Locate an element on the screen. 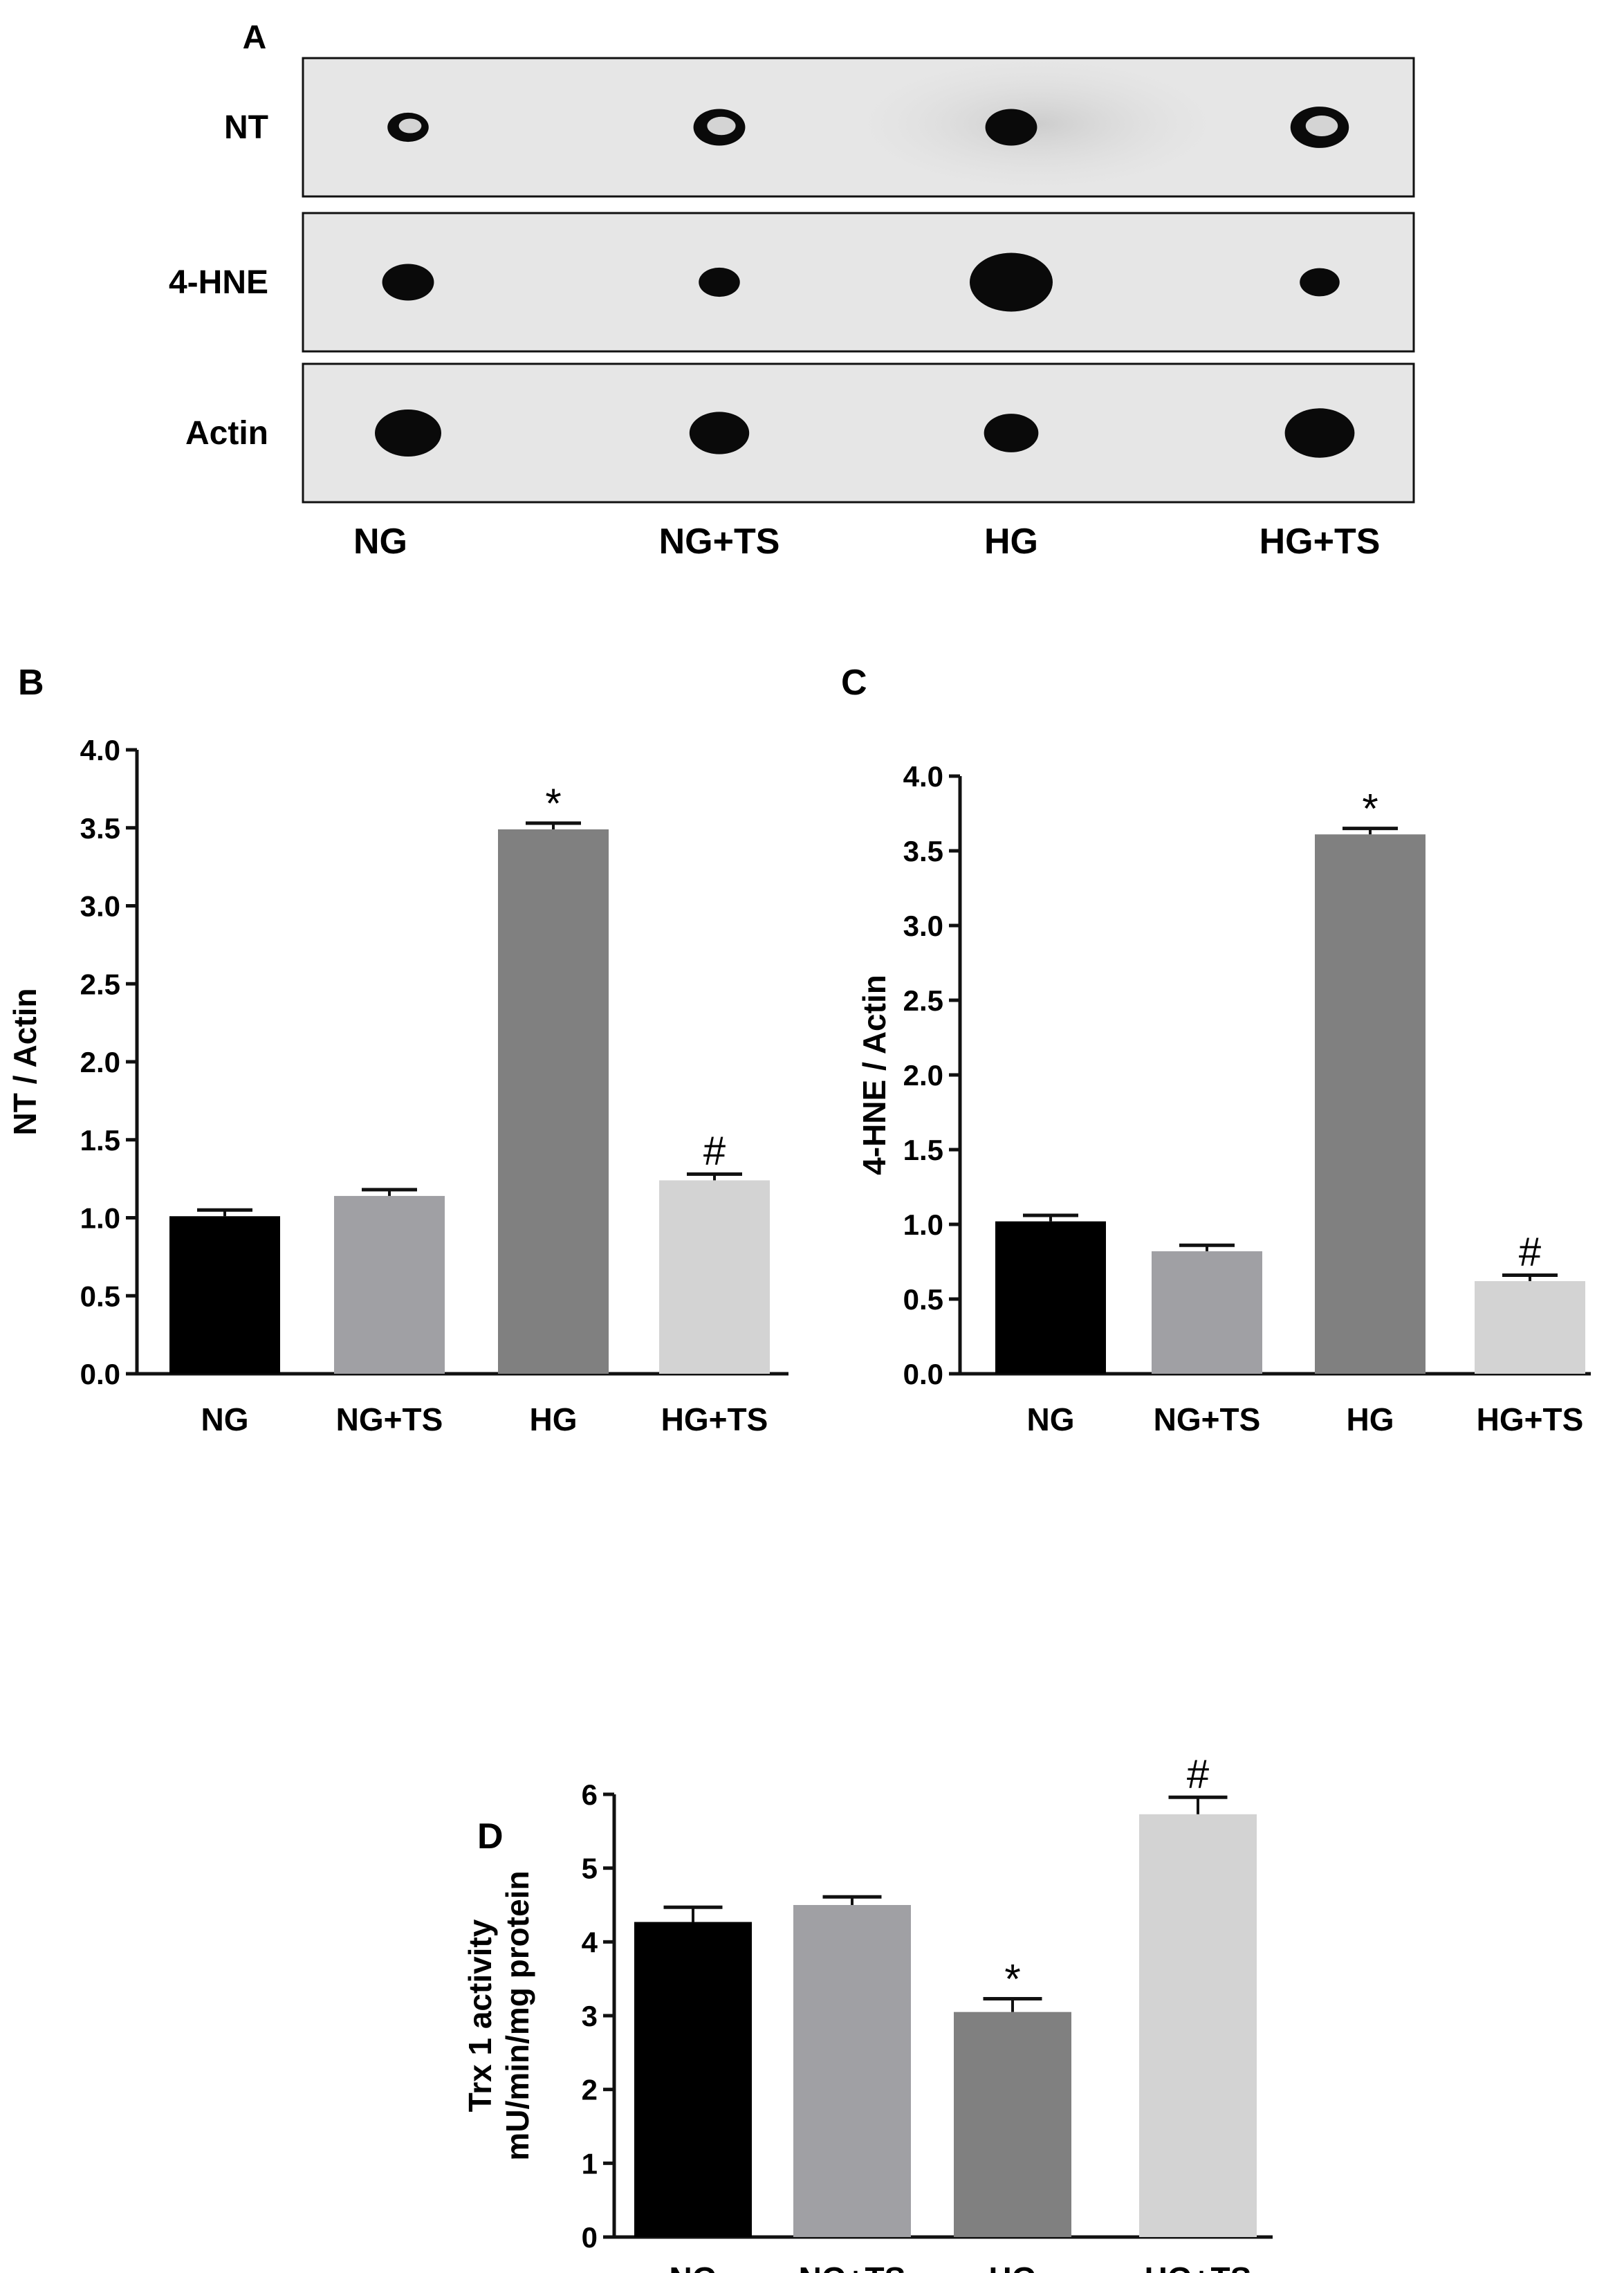  blot-row-4-hne: 4-HNE is located at coordinates (792, 282).